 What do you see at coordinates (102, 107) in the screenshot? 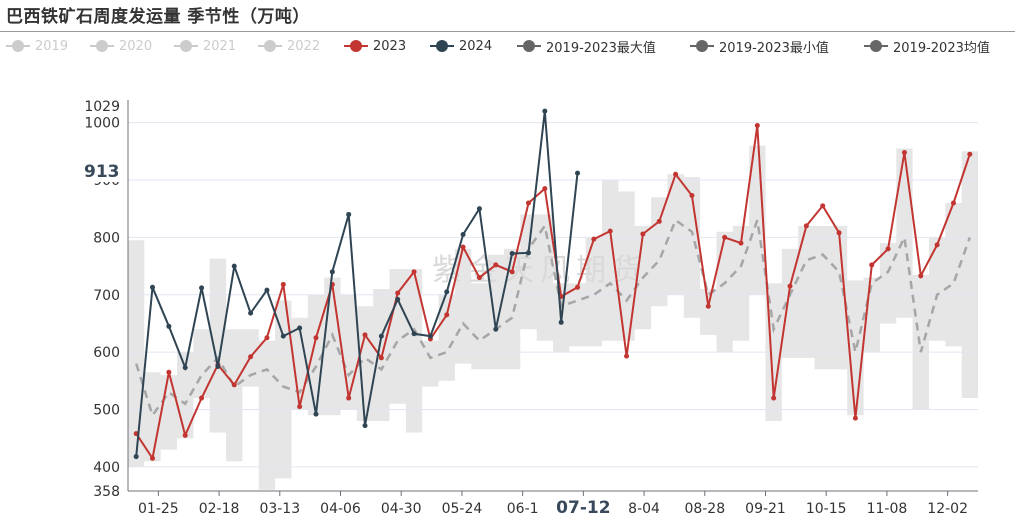
I see `y-tick-label: 1029` at bounding box center [102, 107].